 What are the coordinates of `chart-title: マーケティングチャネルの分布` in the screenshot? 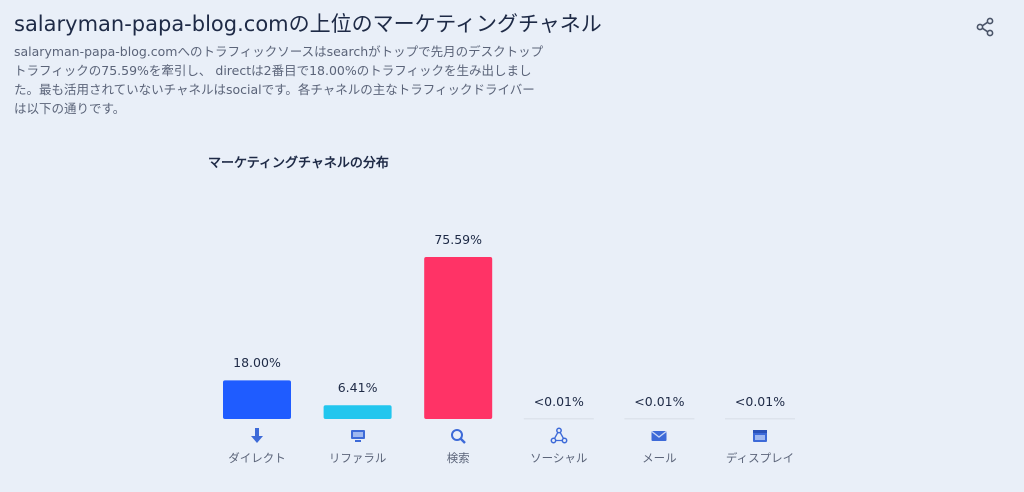 It's located at (298, 163).